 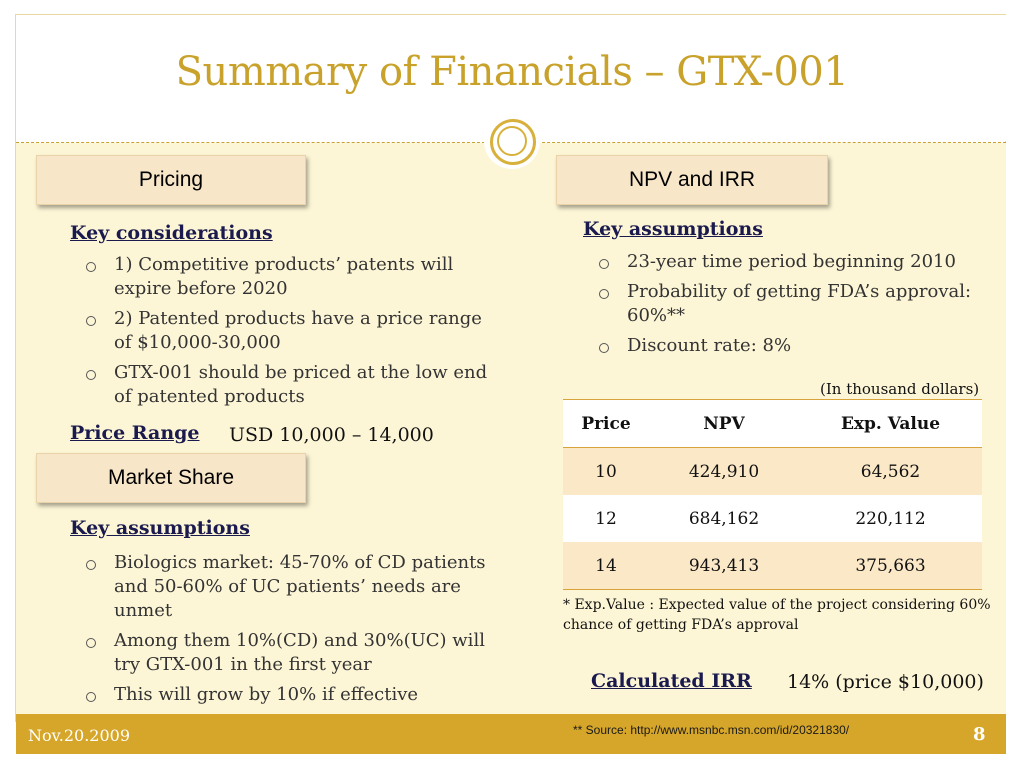 I want to click on table-row: 14 943,413 375,663, so click(x=772, y=566).